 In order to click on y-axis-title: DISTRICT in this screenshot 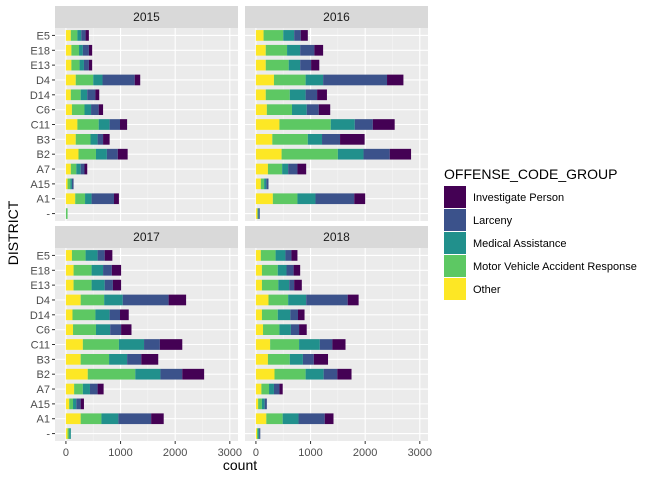, I will do `click(13, 232)`.